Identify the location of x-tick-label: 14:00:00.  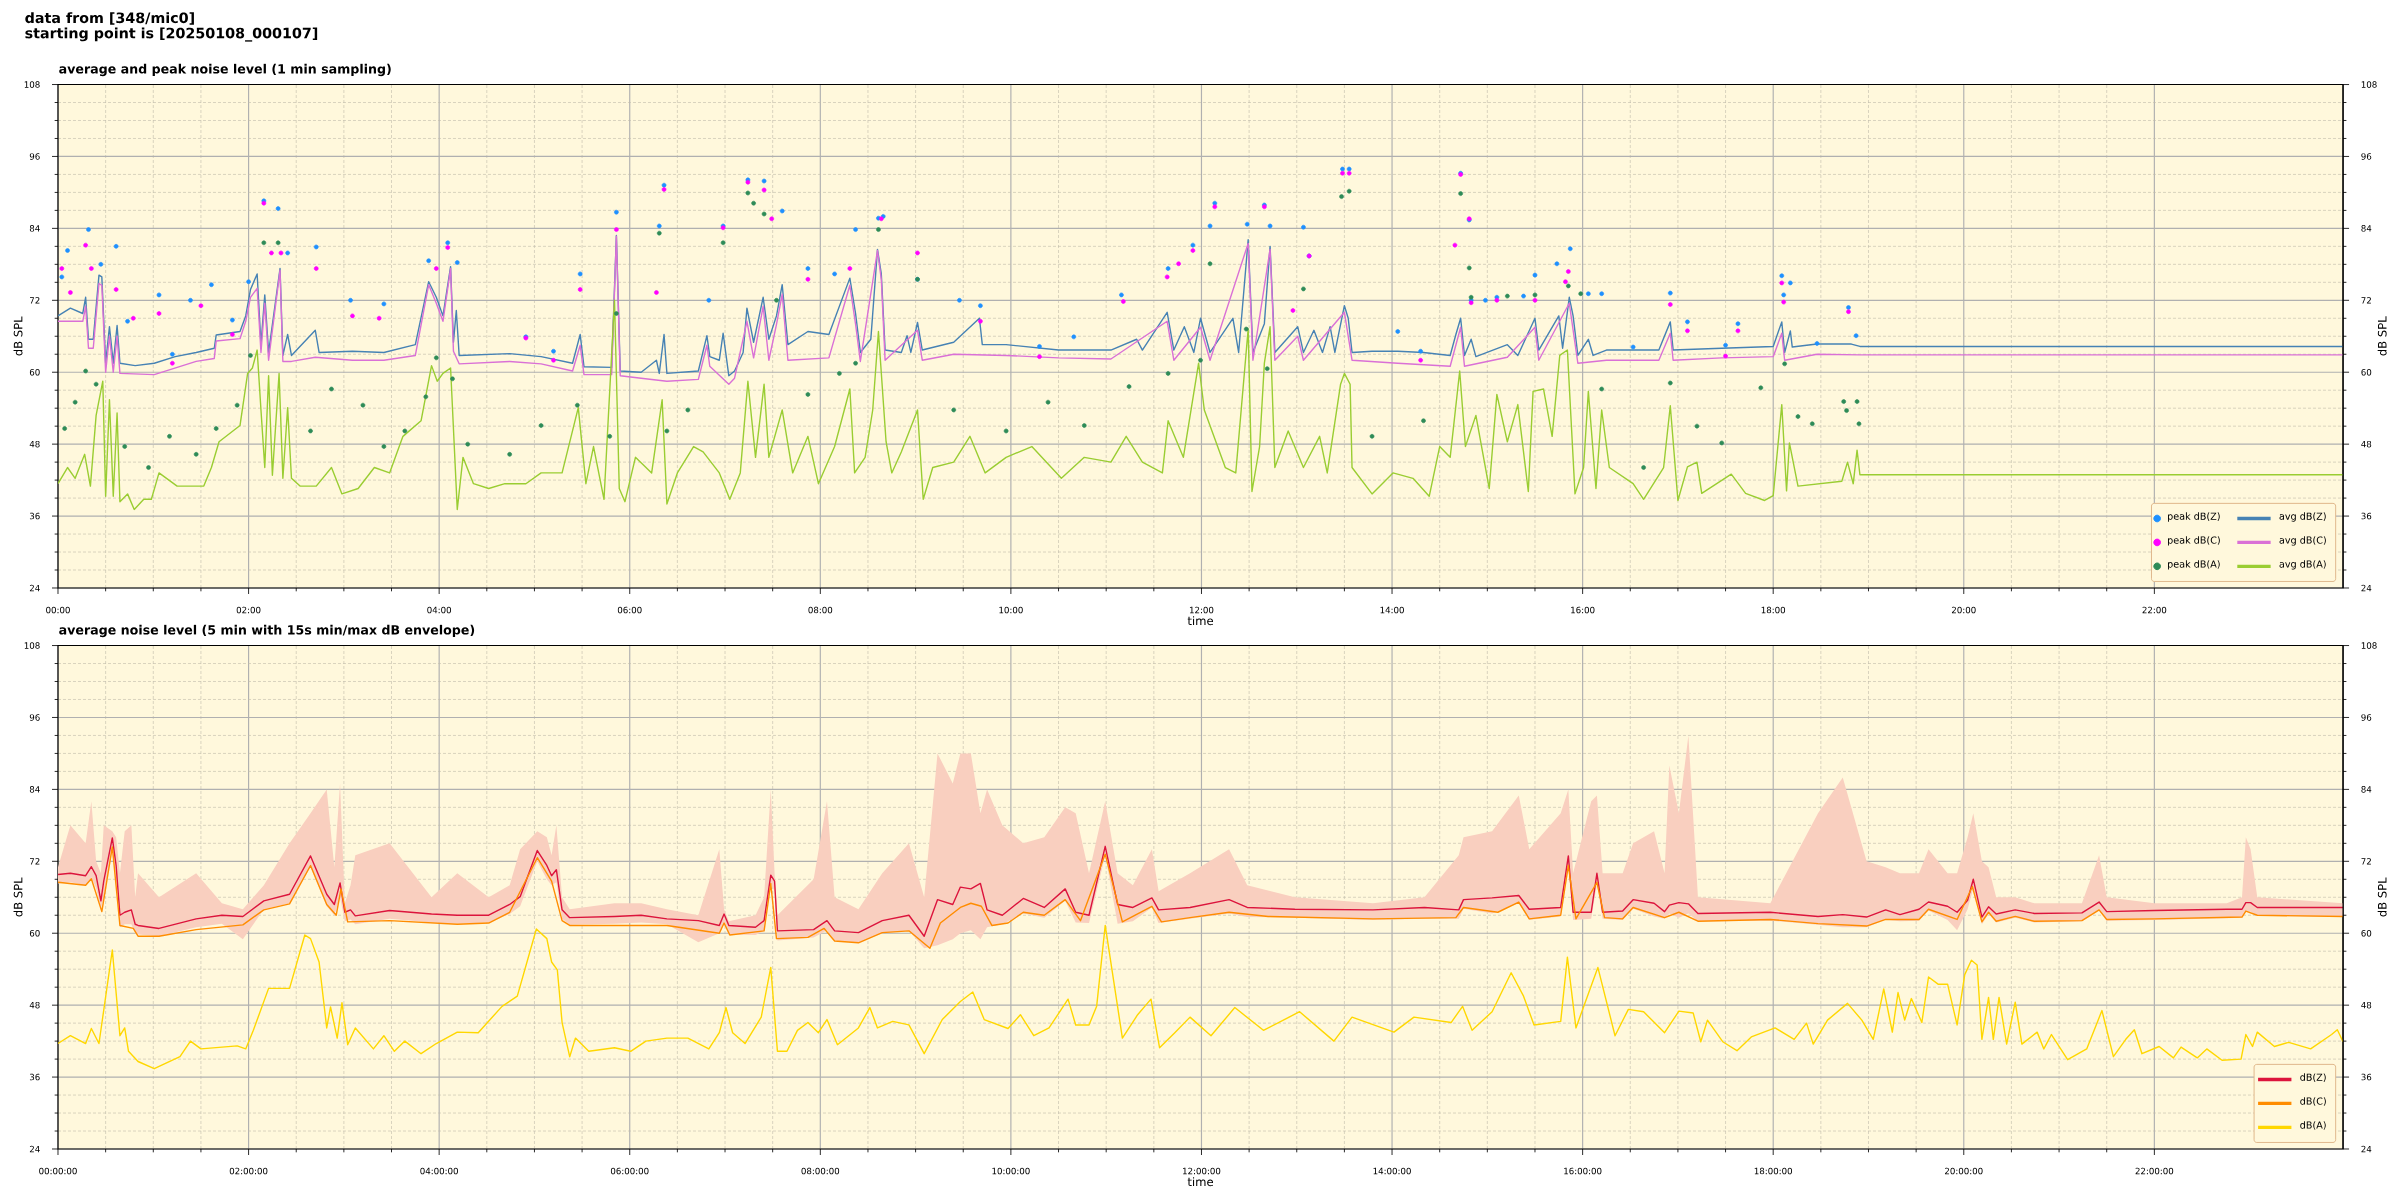
(1392, 1171).